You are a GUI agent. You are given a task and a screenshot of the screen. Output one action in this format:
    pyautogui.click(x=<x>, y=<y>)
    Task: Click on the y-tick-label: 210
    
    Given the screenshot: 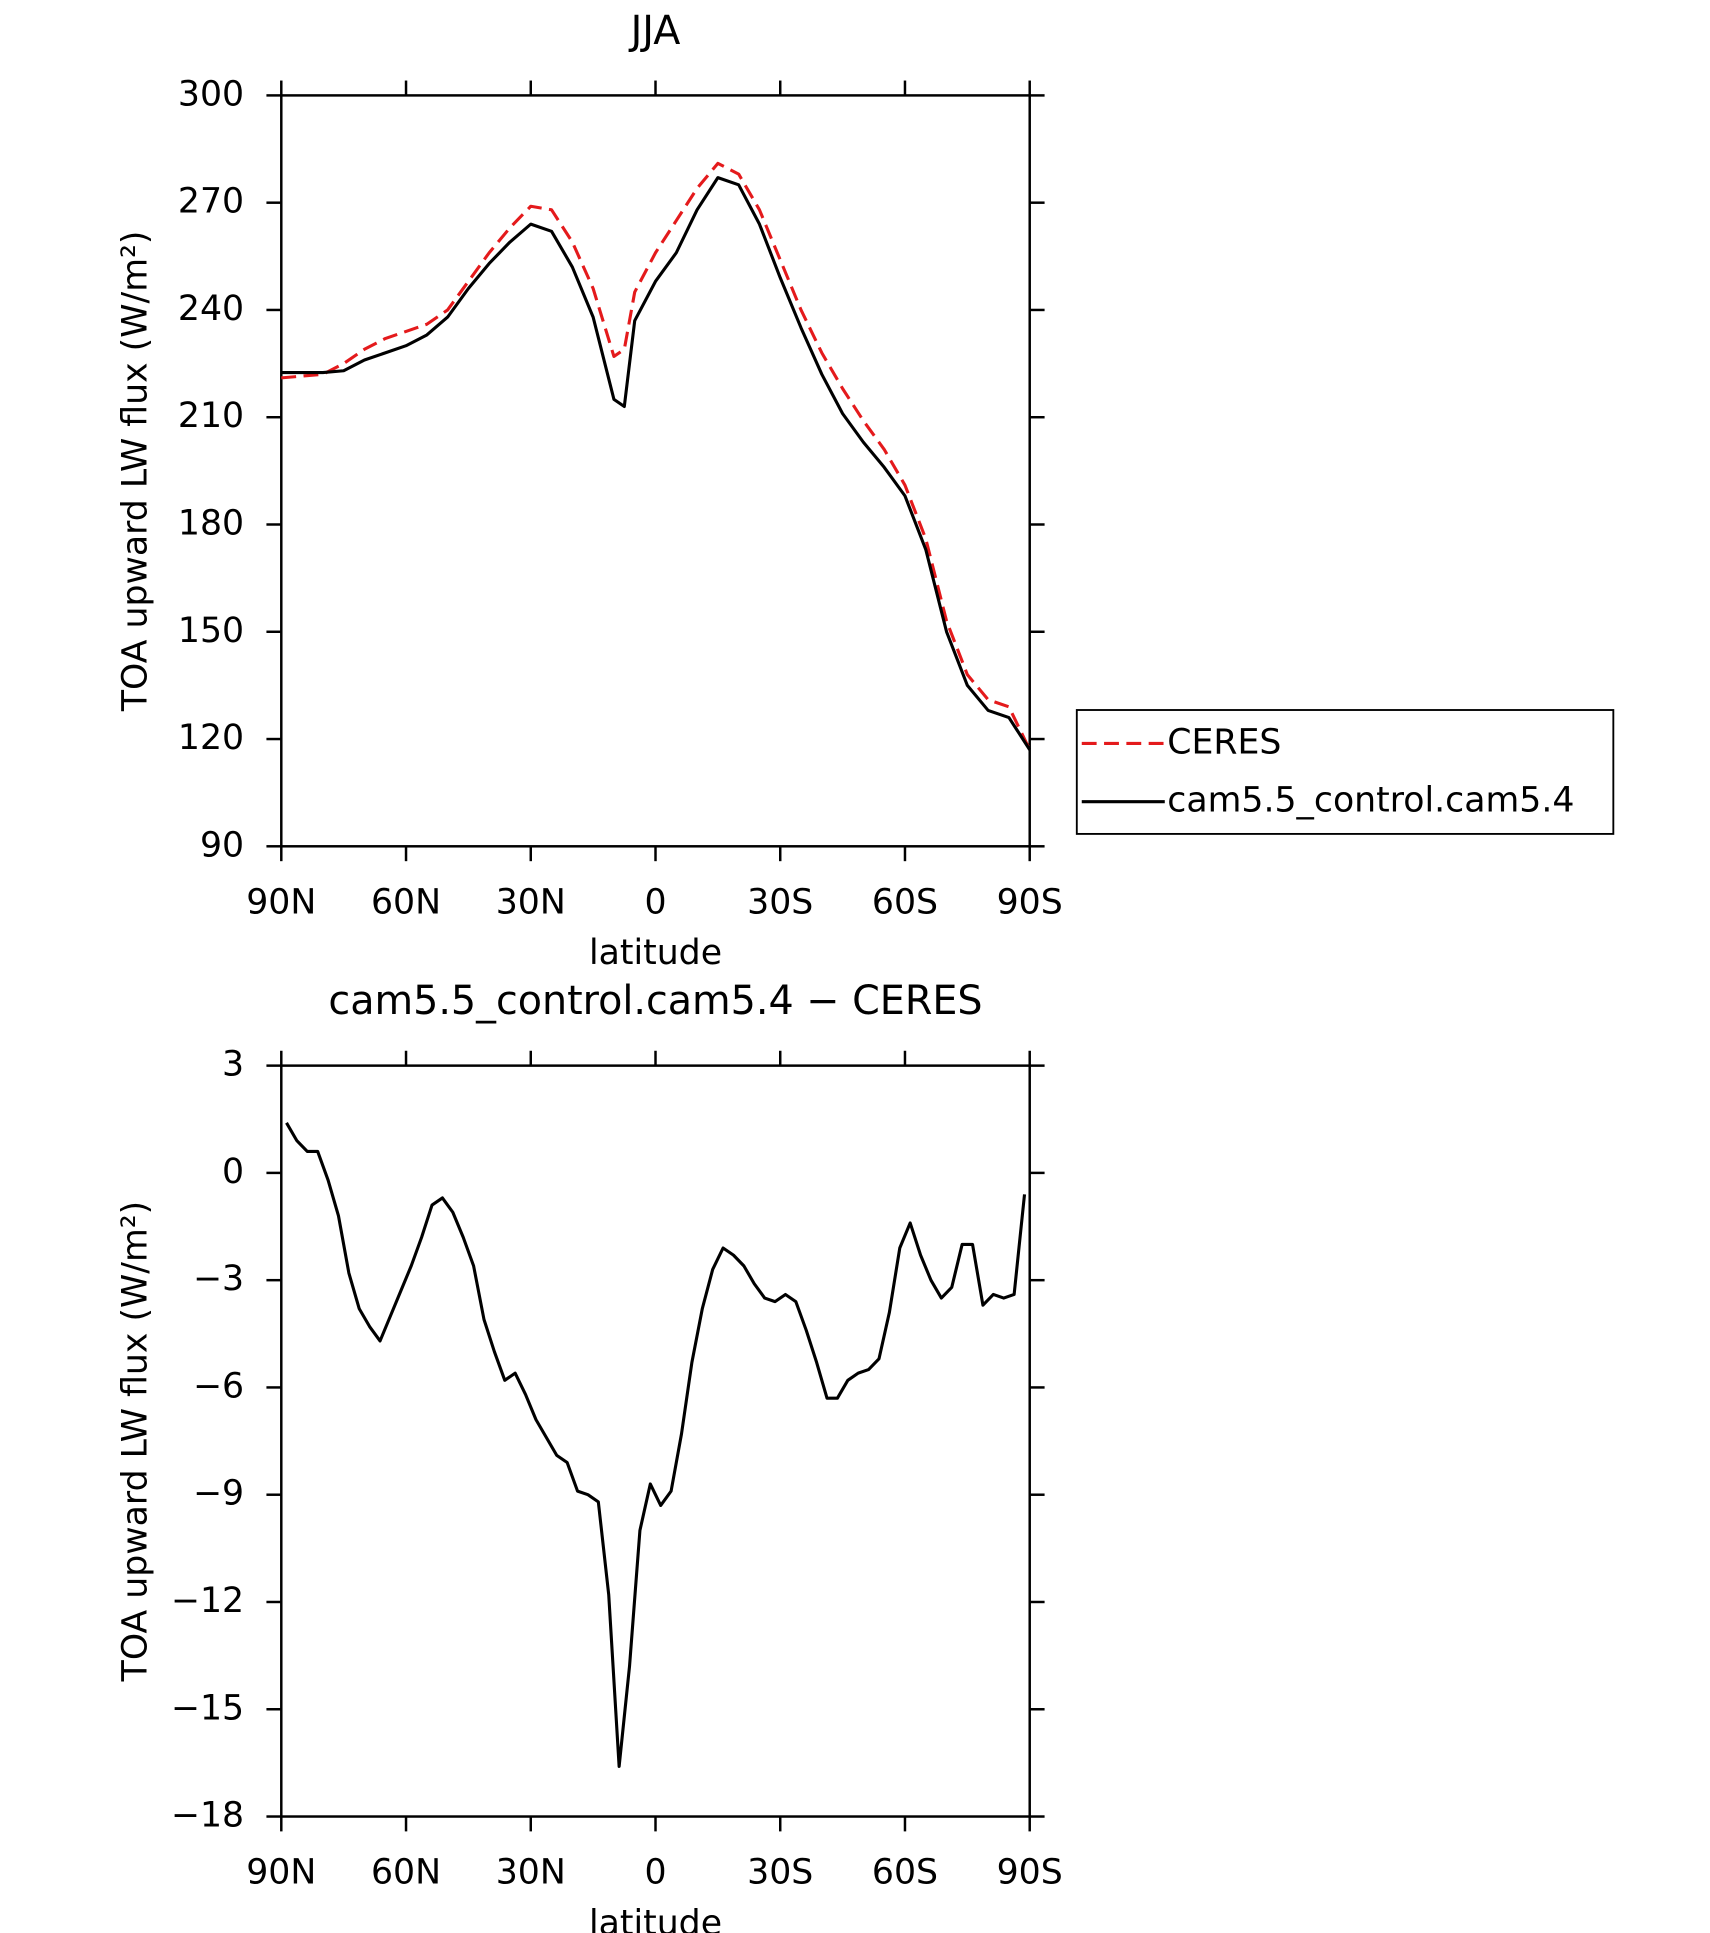 What is the action you would take?
    pyautogui.click(x=211, y=416)
    